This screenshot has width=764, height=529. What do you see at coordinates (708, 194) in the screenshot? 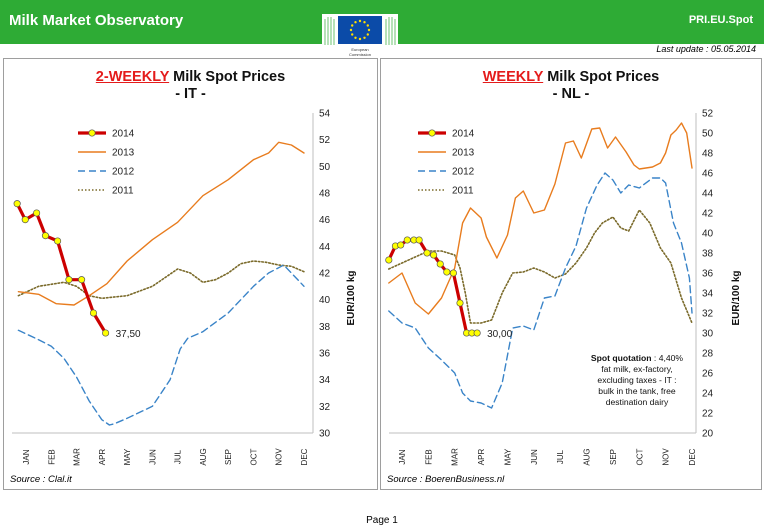
I see `y-tick-label: 44` at bounding box center [708, 194].